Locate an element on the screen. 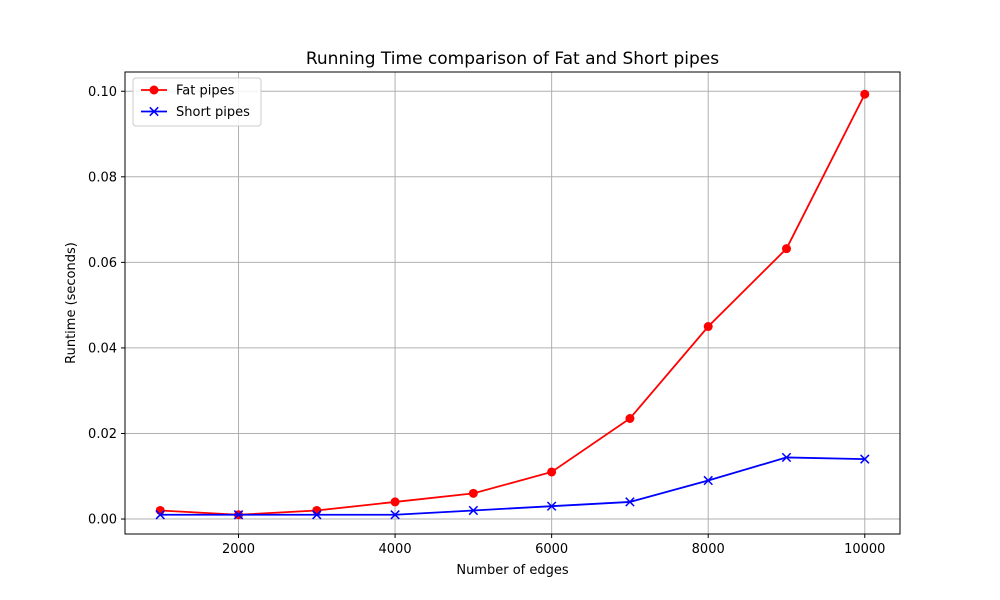 The width and height of the screenshot is (1000, 600). legend-label: Fat pipes is located at coordinates (205, 91).